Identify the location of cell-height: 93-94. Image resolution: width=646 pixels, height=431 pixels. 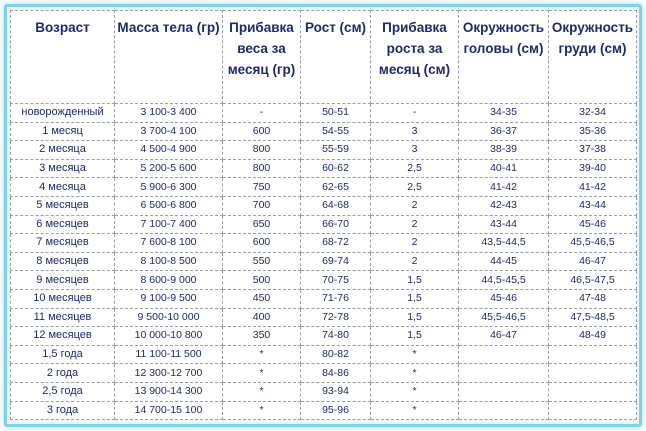
(335, 391).